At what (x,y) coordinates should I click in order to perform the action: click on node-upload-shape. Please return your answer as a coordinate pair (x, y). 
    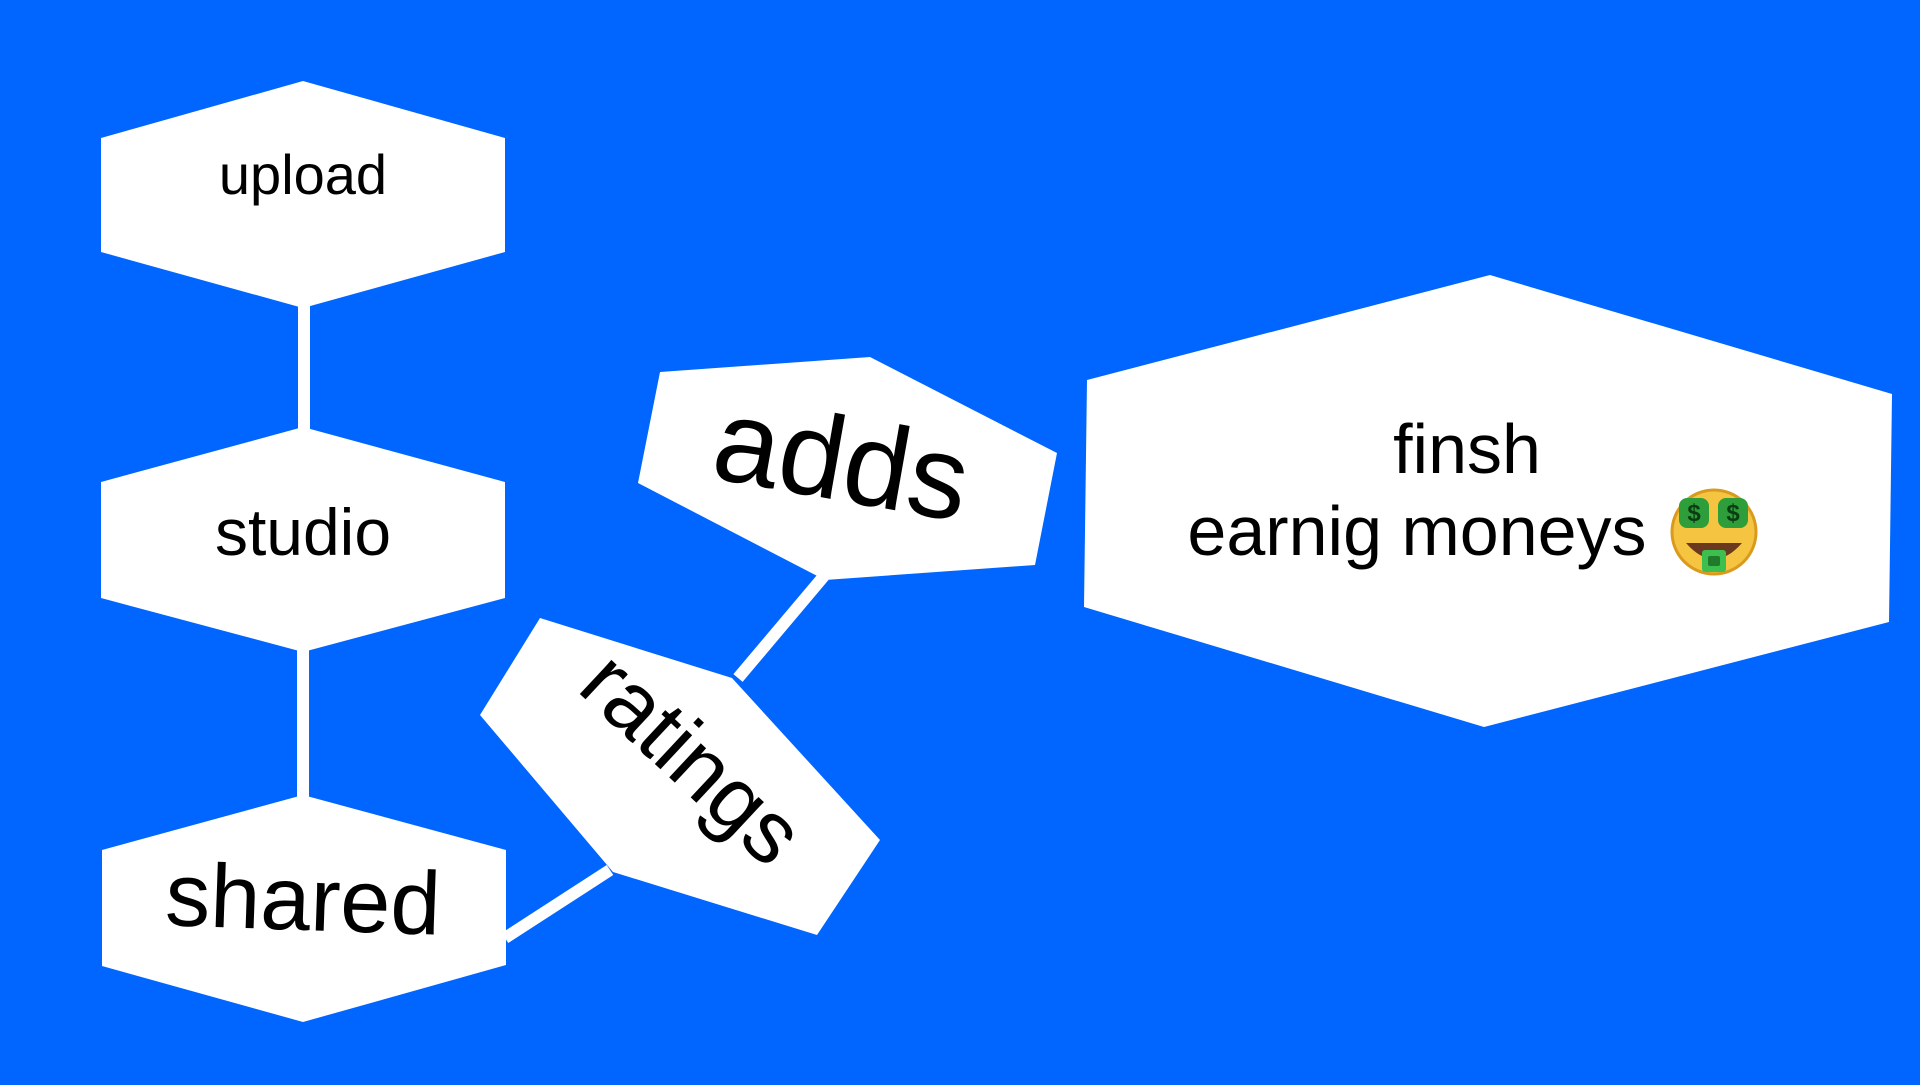
    Looking at the image, I should click on (303, 194).